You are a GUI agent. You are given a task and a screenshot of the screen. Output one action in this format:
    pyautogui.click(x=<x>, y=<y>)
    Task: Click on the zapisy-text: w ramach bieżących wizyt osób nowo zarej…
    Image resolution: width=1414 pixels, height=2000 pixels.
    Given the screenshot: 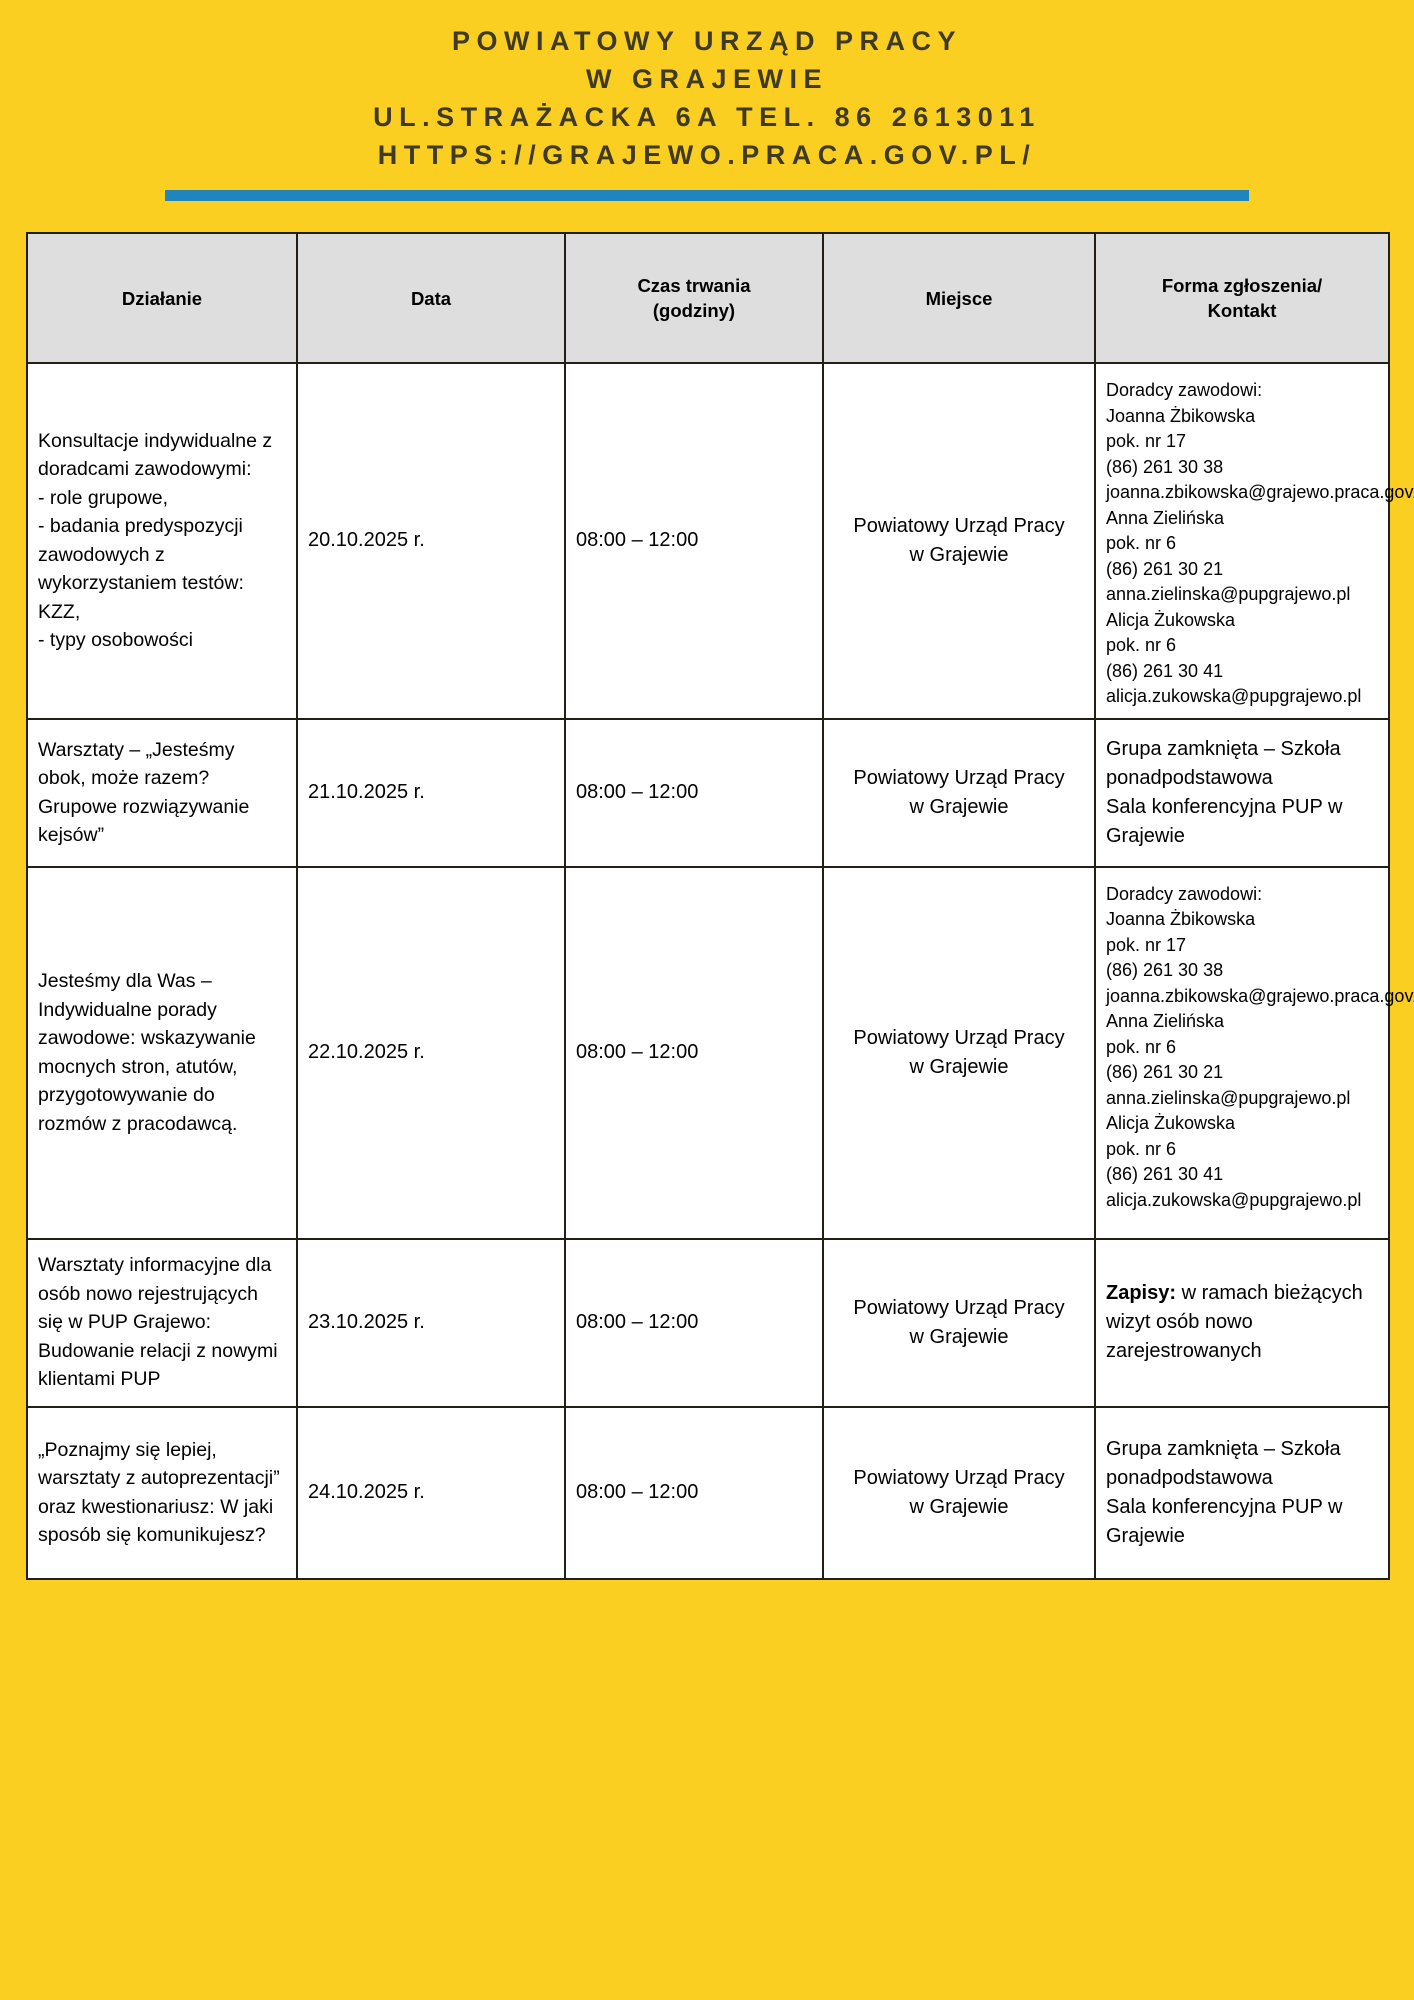 What is the action you would take?
    pyautogui.click(x=1234, y=1322)
    